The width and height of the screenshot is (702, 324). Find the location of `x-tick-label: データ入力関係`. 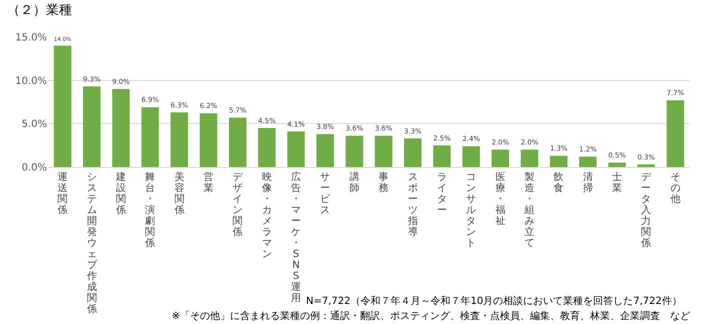

x-tick-label: データ入力関係 is located at coordinates (646, 210).